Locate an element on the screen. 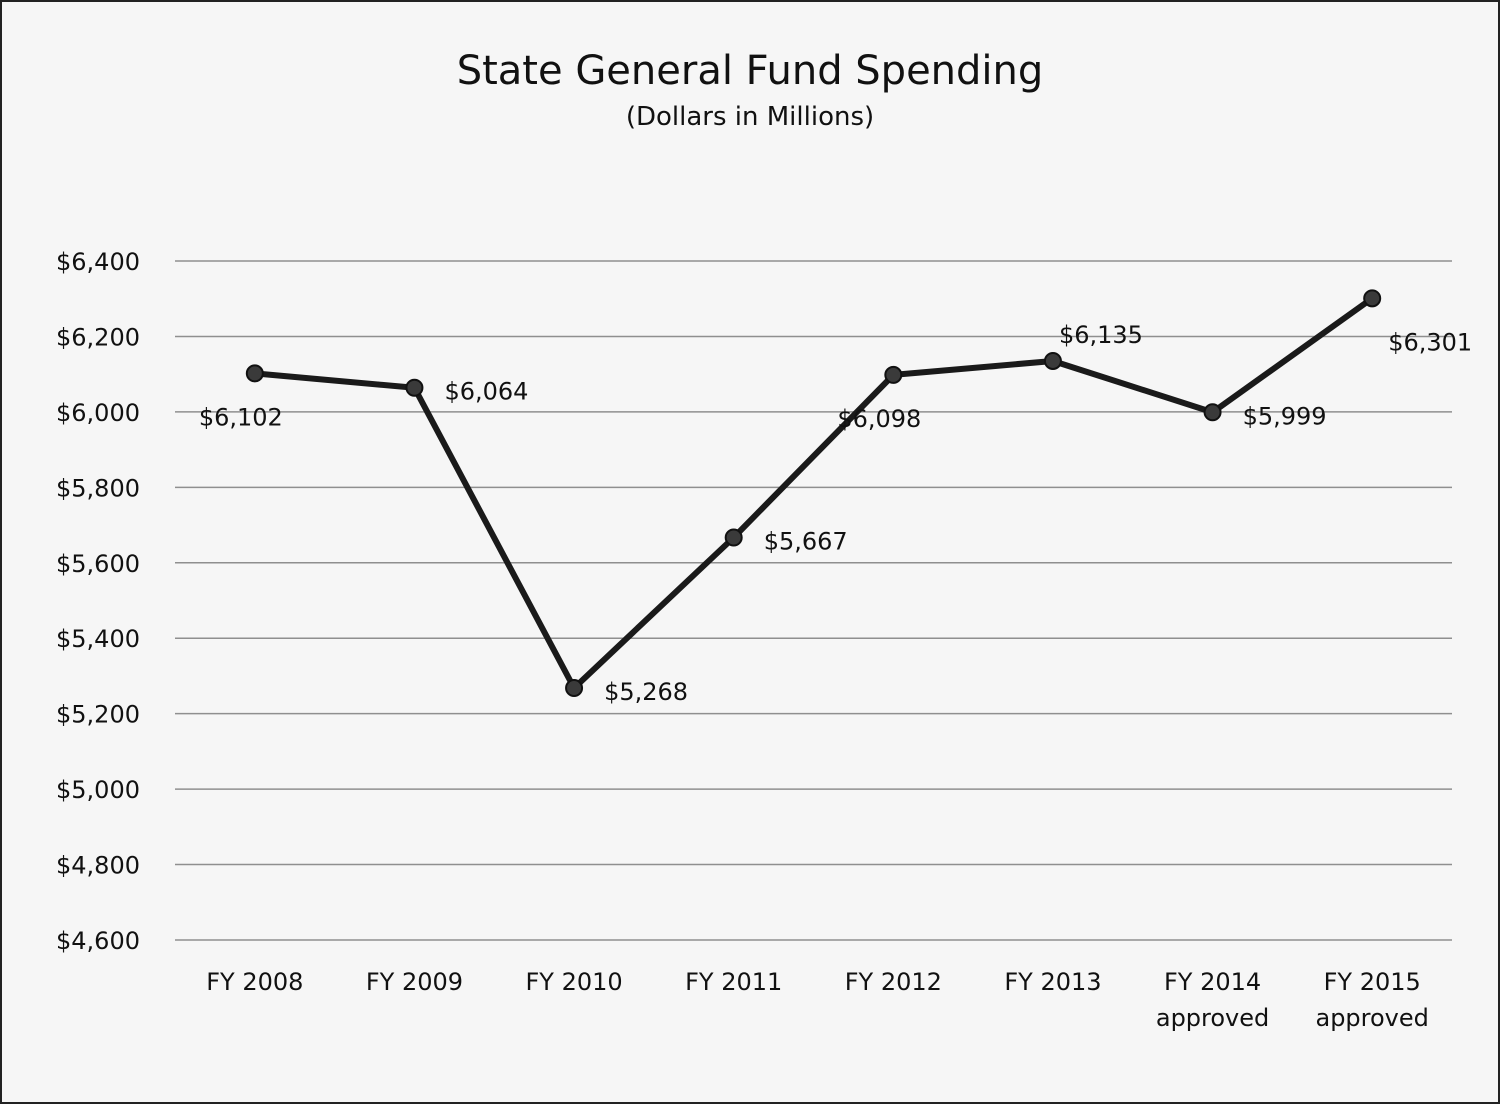 This screenshot has width=1500, height=1104. chart-subtitle: (Dollars in Millions) is located at coordinates (750, 117).